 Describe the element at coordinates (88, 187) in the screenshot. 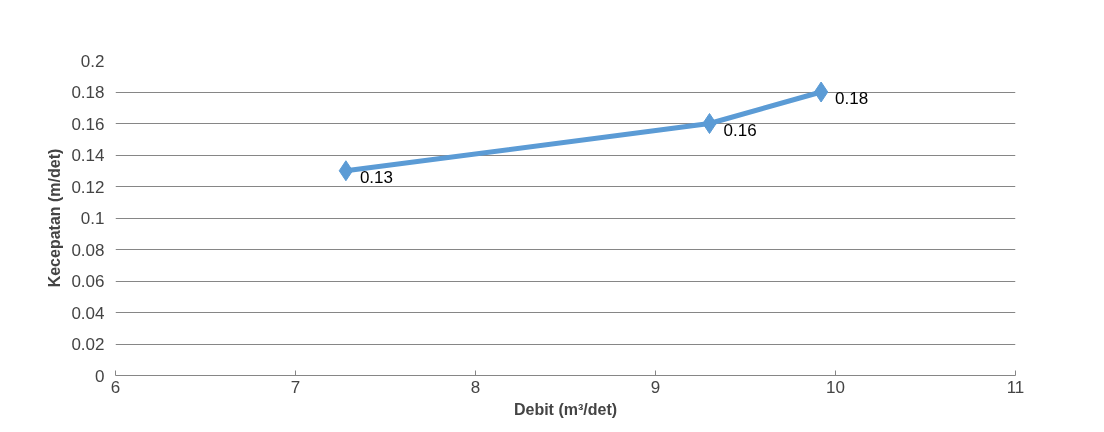

I see `y-tick-label: 0.12` at that location.